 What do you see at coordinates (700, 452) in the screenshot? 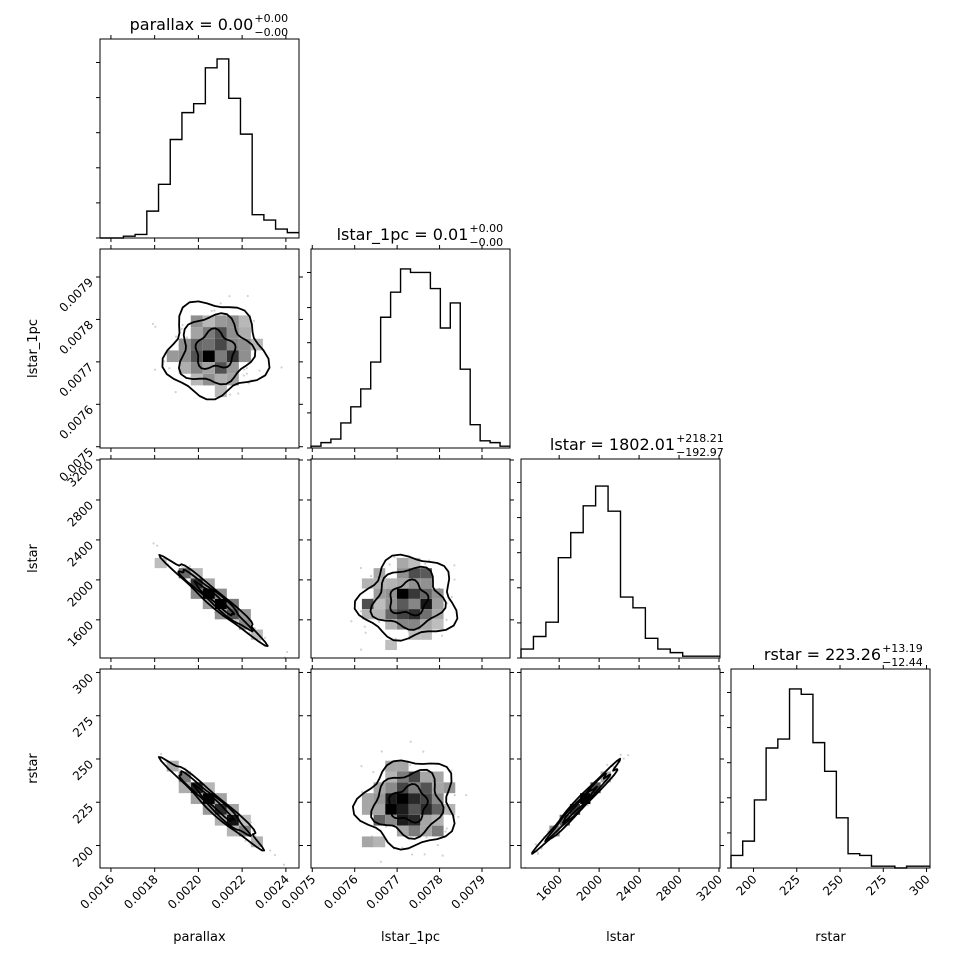
I see `title-minus-error: −192.97` at bounding box center [700, 452].